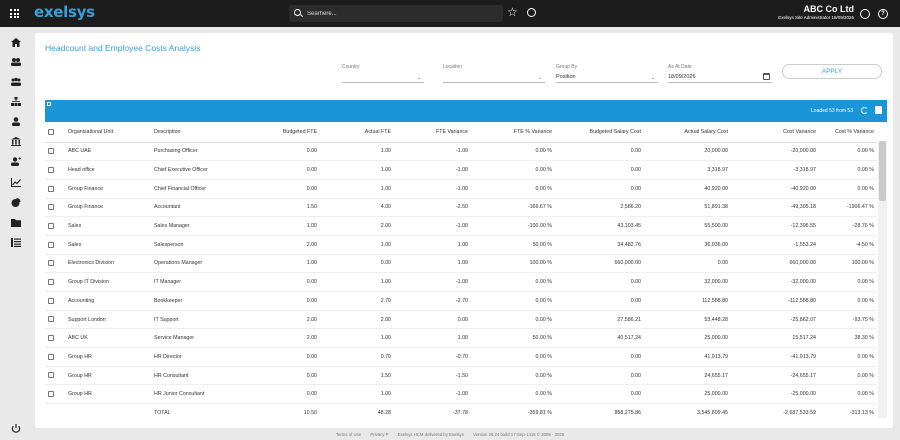 Image resolution: width=900 pixels, height=440 pixels. I want to click on select-all-checkbox, so click(51, 131).